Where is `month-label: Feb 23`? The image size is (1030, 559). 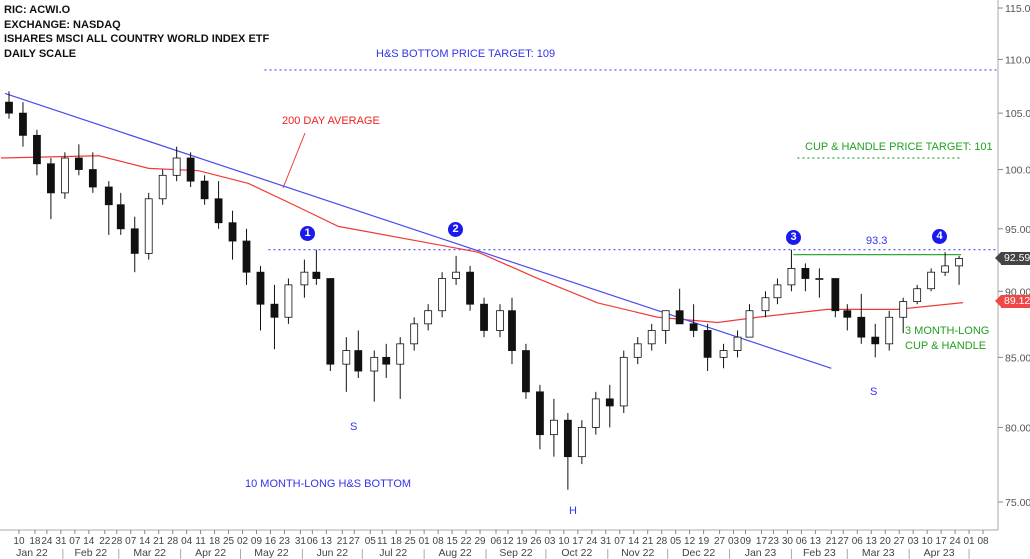 month-label: Feb 23 is located at coordinates (819, 553).